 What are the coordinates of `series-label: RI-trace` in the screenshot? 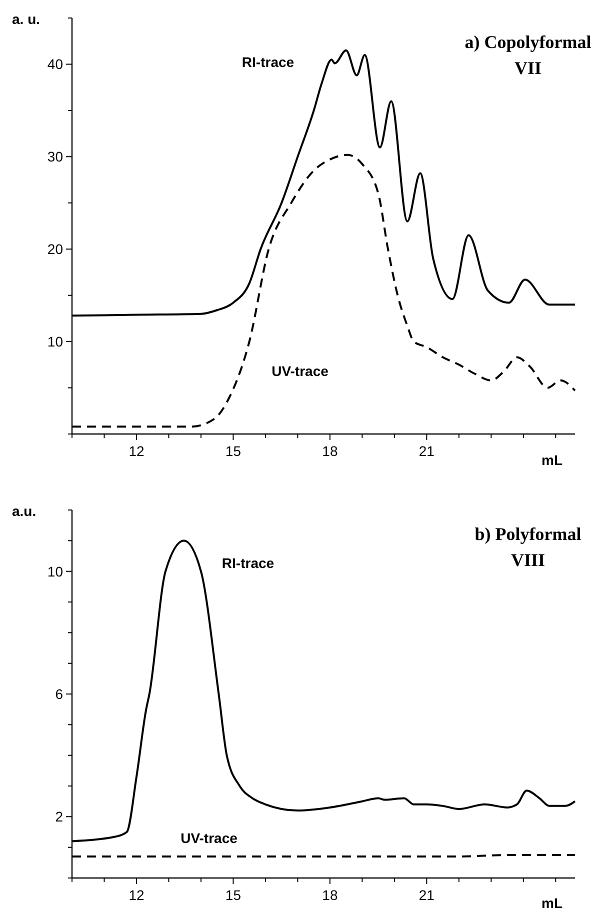 It's located at (248, 563).